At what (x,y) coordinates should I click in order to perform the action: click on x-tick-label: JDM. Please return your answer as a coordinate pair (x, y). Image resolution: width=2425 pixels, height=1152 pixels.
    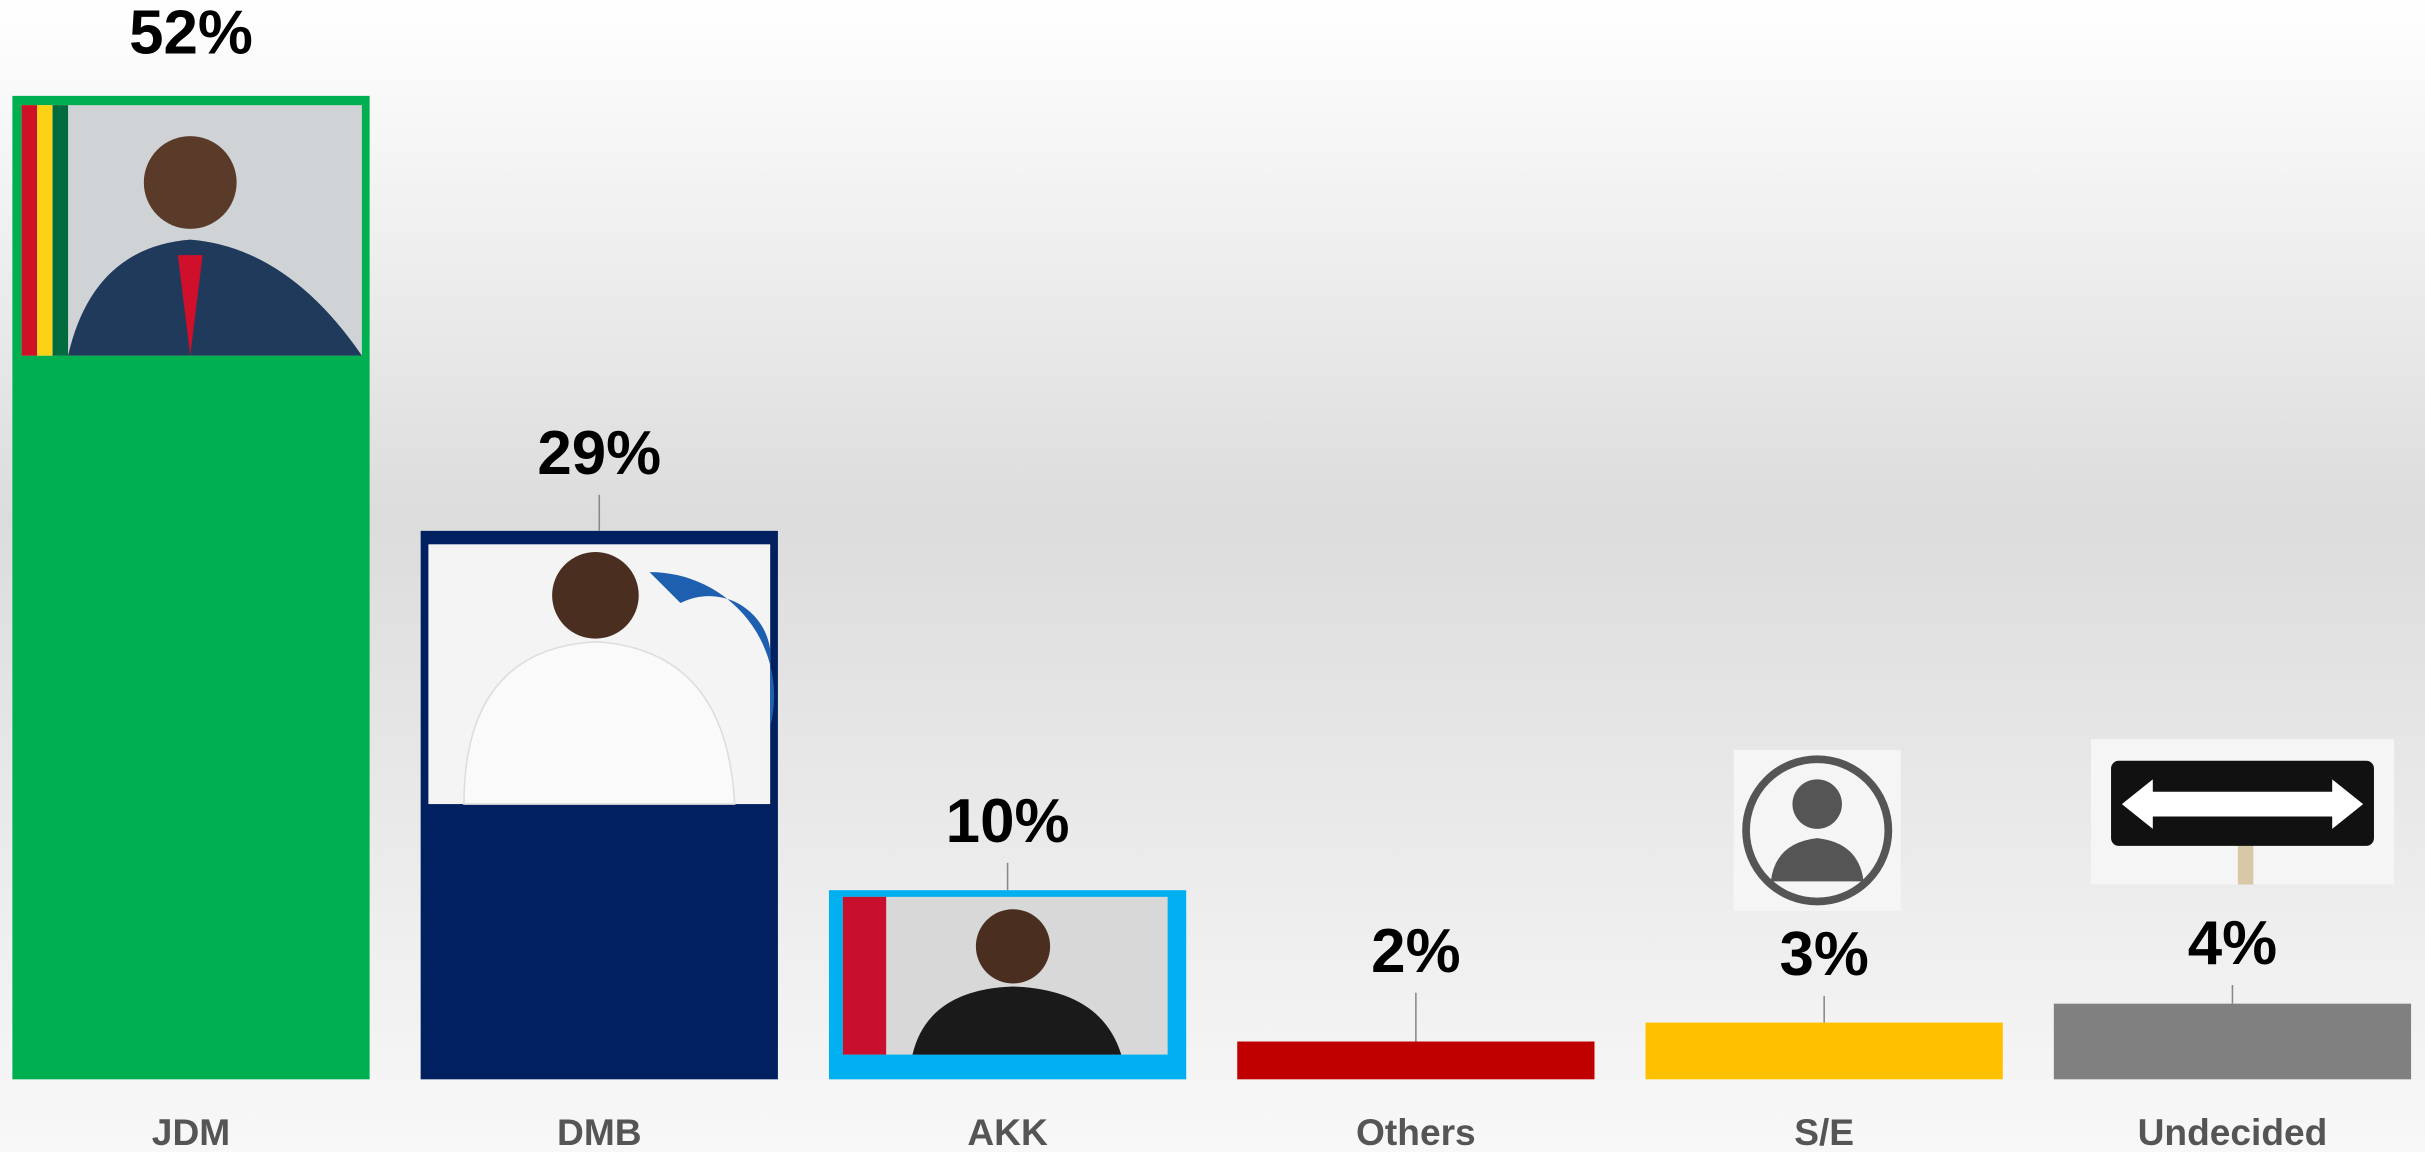
    Looking at the image, I should click on (191, 1131).